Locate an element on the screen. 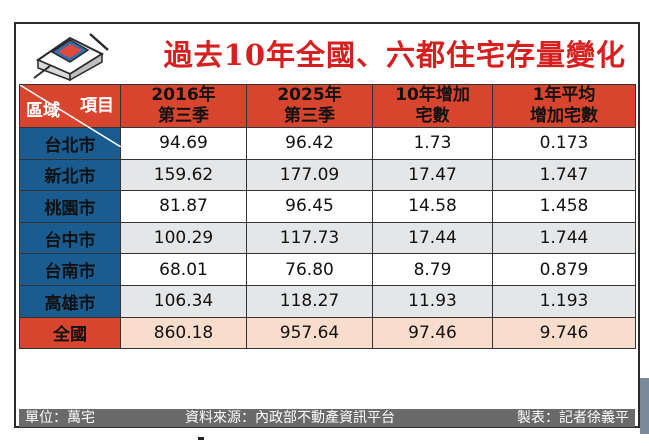 The image size is (649, 446). column-header: 2025年 第三季 is located at coordinates (309, 106).